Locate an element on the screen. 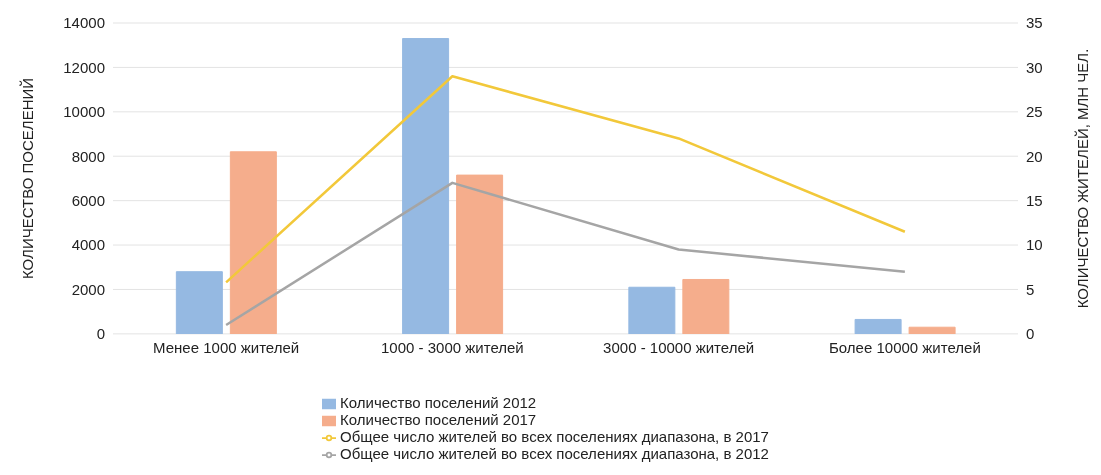 This screenshot has height=475, width=1101. y2-tick-label: 0 is located at coordinates (1030, 334).